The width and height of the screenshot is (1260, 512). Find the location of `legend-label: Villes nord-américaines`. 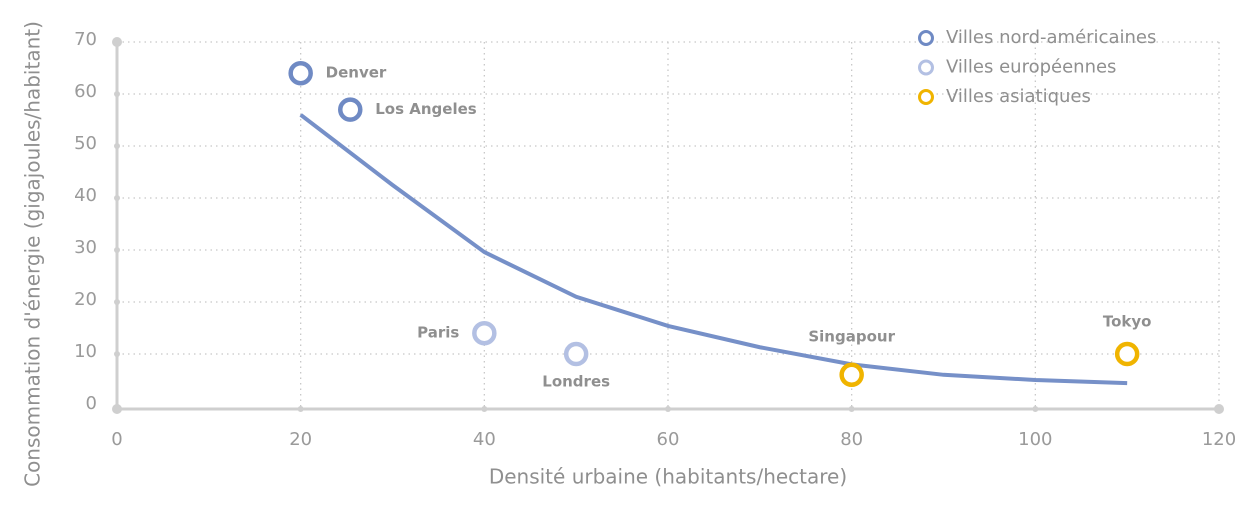

legend-label: Villes nord-américaines is located at coordinates (1051, 37).